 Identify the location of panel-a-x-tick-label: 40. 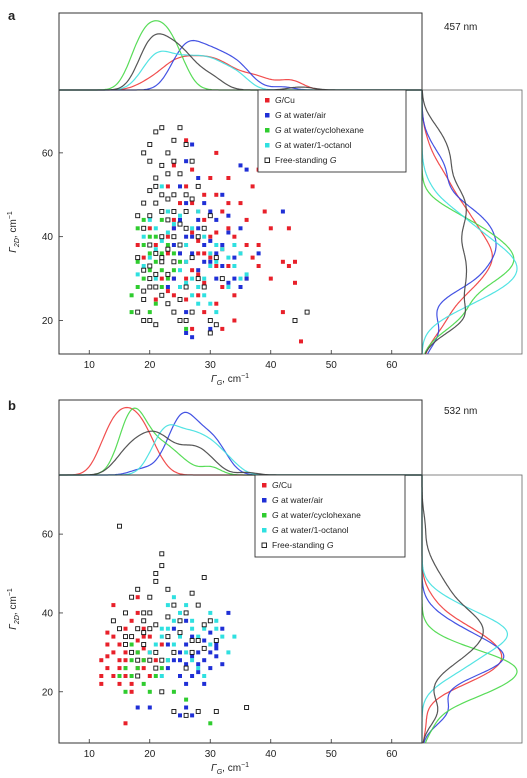
(271, 365).